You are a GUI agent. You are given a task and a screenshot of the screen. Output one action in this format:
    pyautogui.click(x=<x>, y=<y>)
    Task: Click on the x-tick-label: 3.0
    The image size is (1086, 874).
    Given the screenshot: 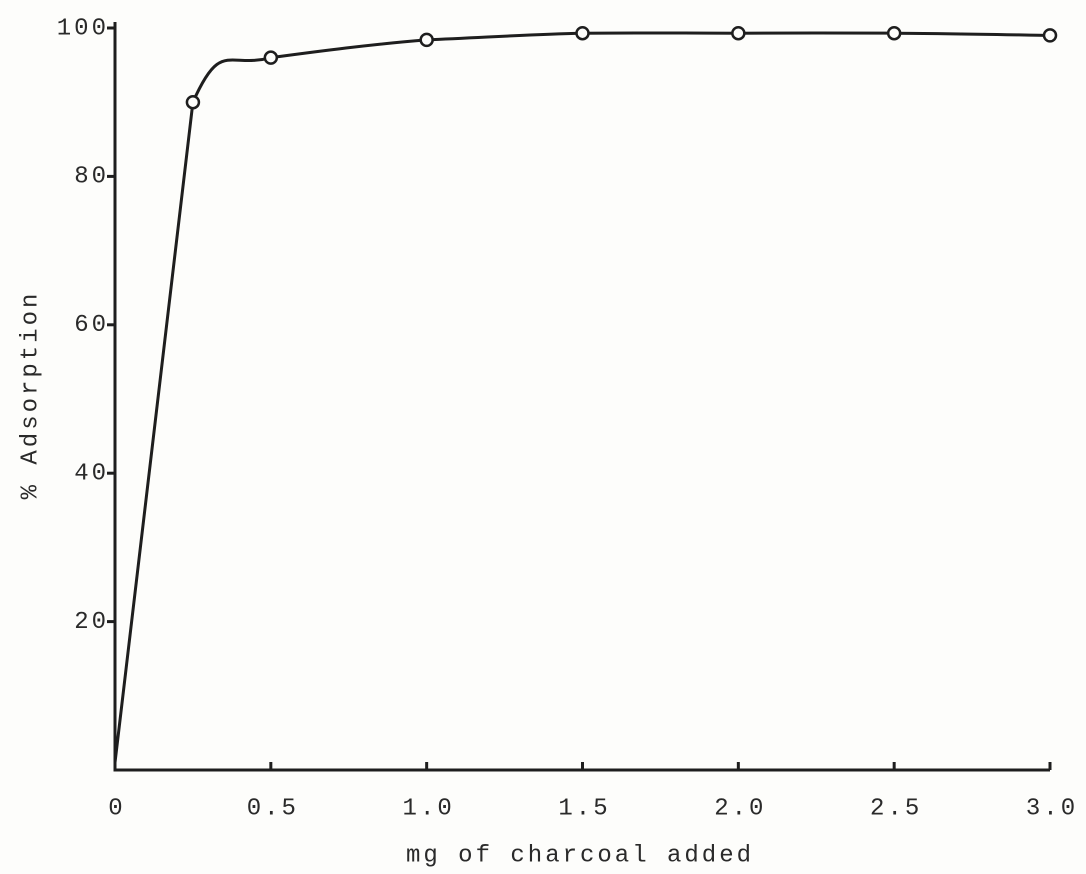 What is the action you would take?
    pyautogui.click(x=1052, y=808)
    